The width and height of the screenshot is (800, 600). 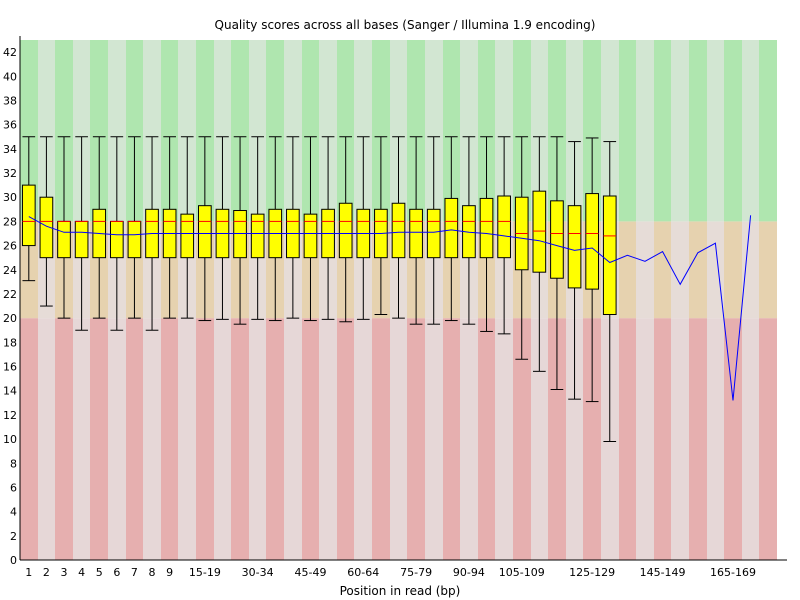 What do you see at coordinates (258, 572) in the screenshot?
I see `x-tick-label: 30-34` at bounding box center [258, 572].